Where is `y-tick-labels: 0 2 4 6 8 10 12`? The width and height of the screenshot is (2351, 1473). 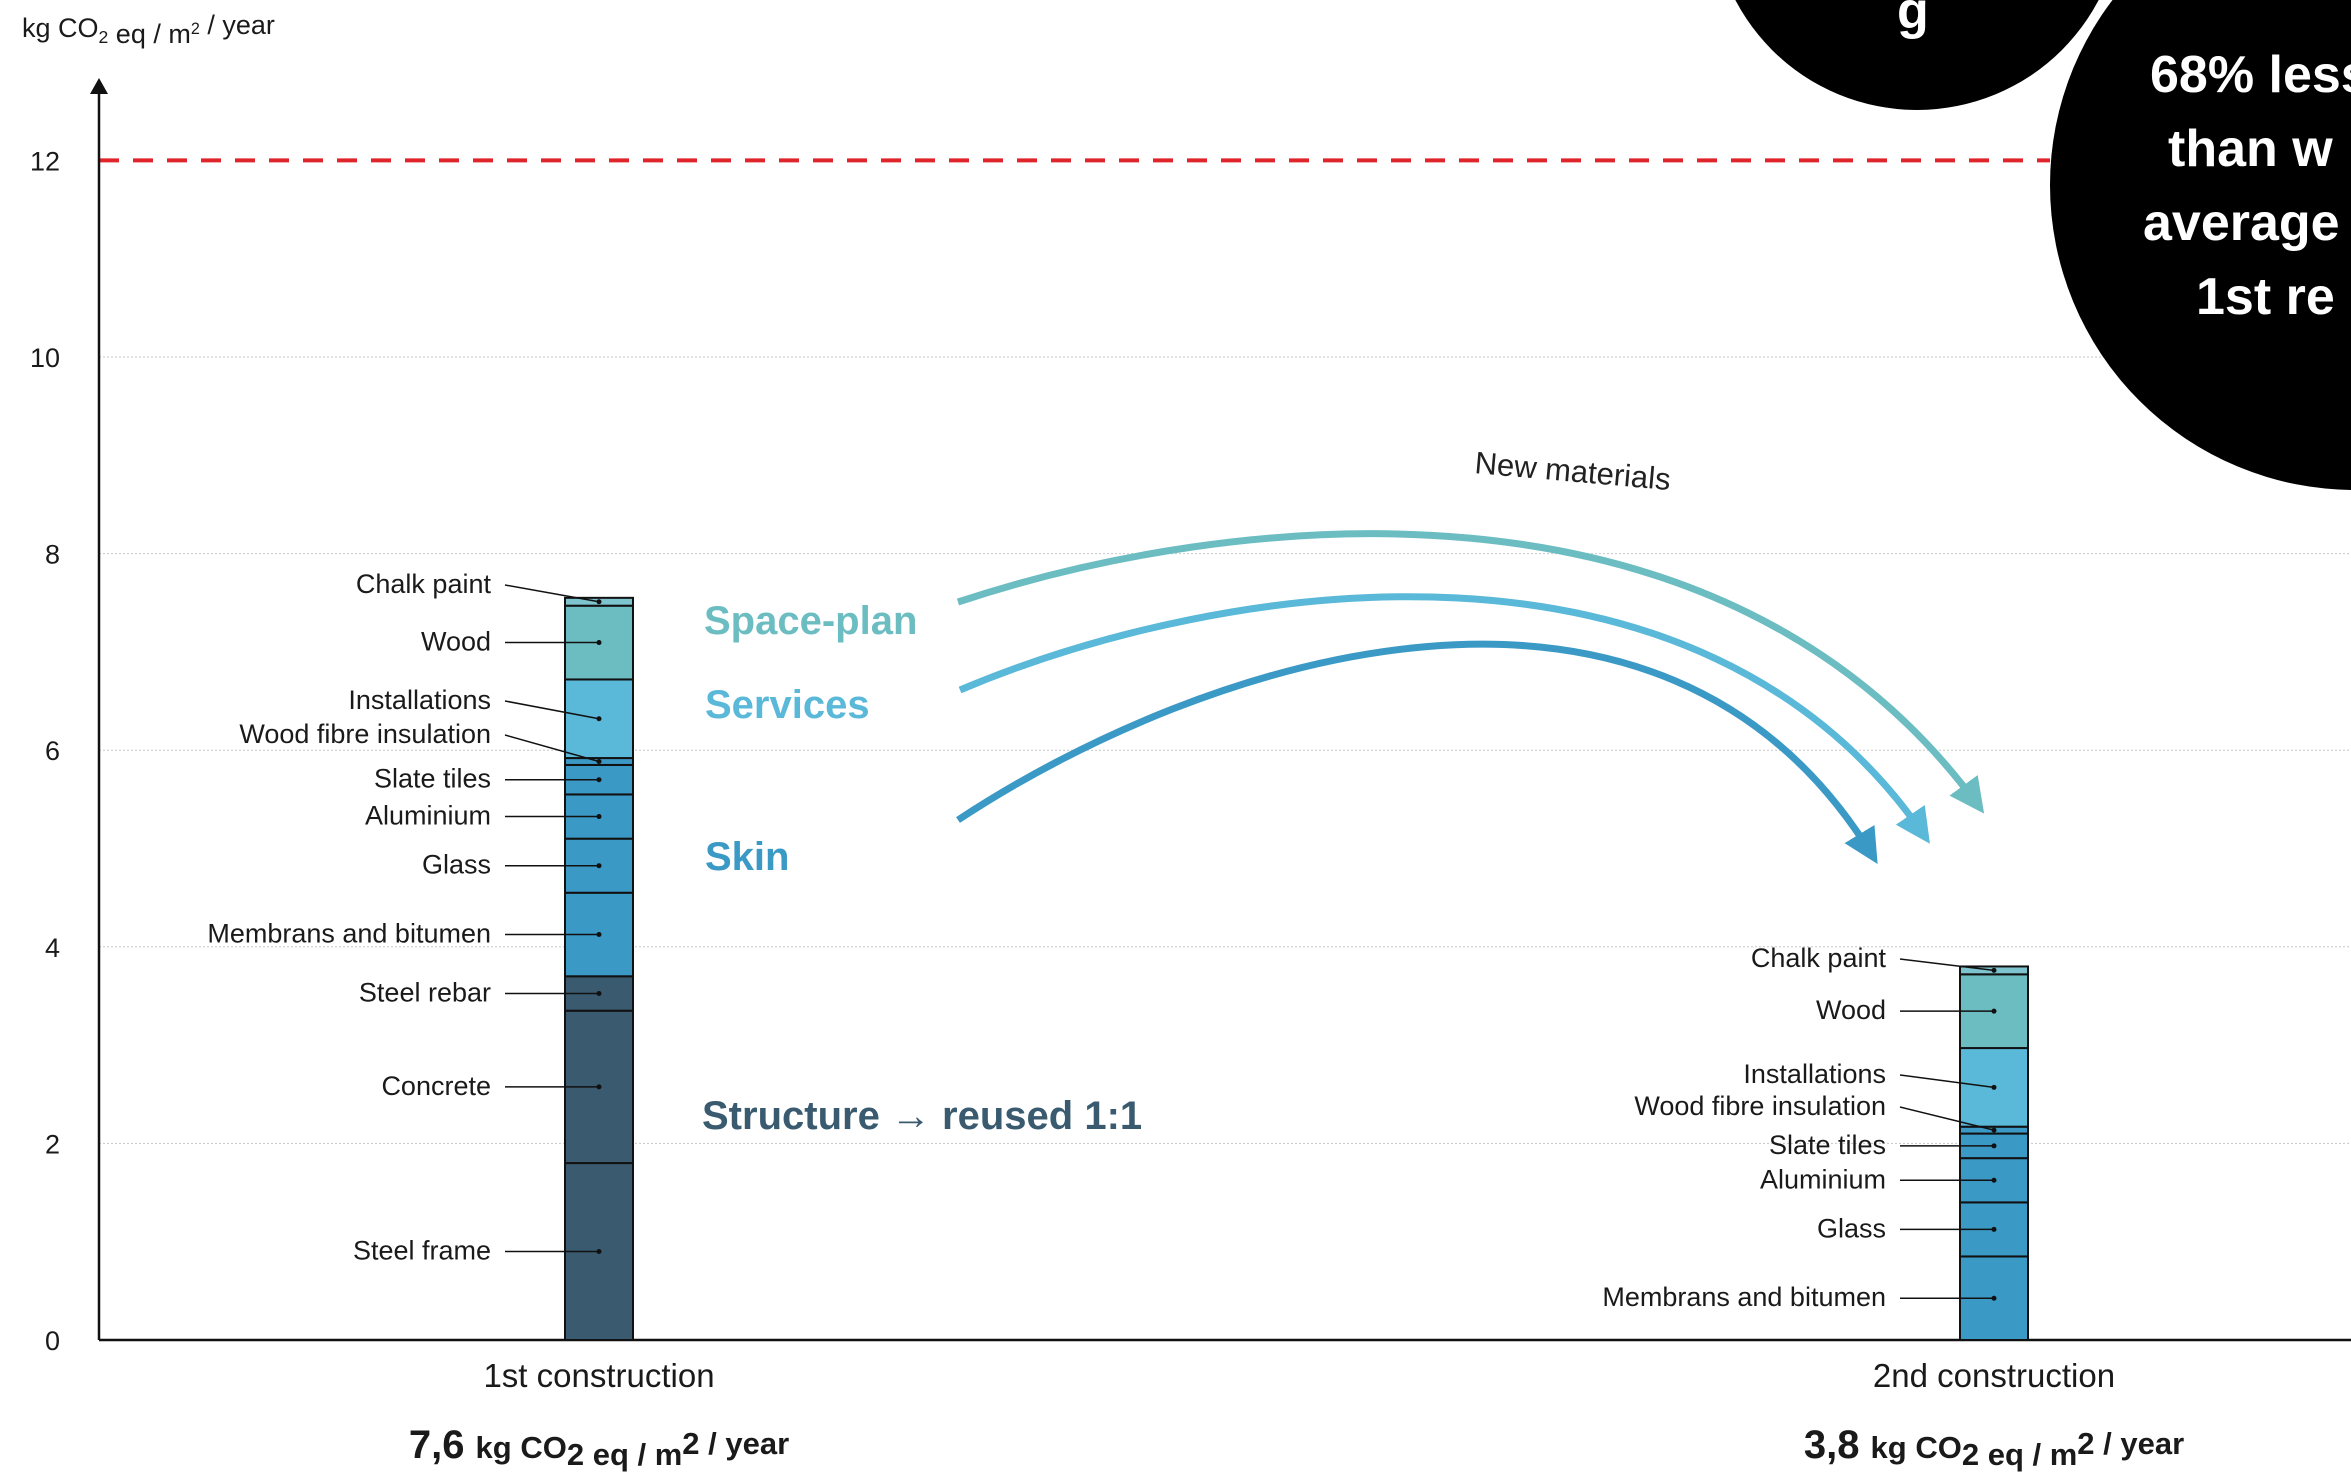
y-tick-labels: 0 2 4 6 8 10 12 is located at coordinates (45, 751).